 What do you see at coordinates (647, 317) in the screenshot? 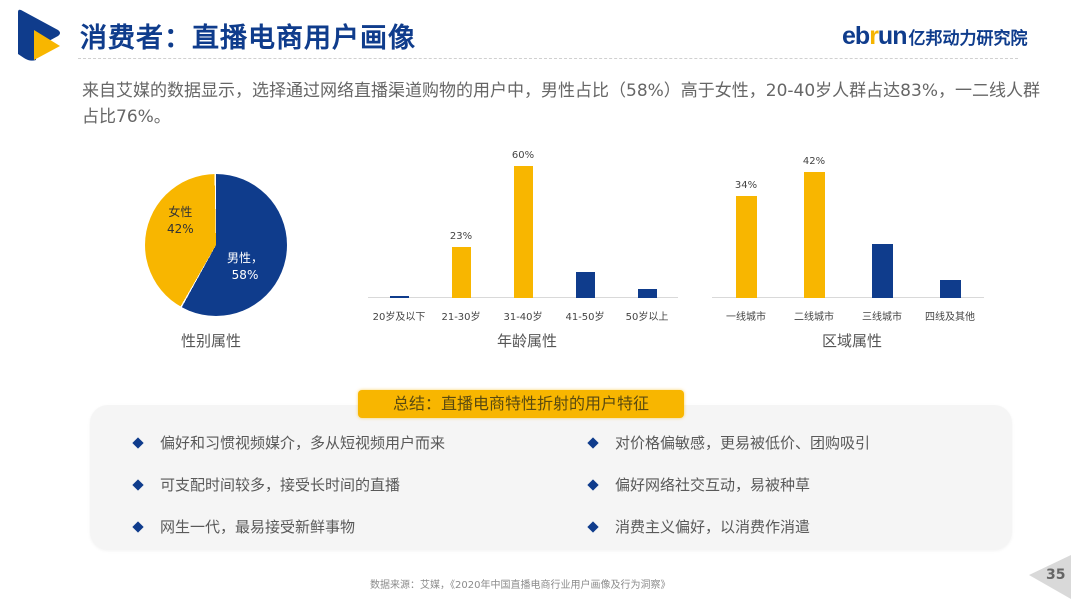
I see `category-label: 50岁以上` at bounding box center [647, 317].